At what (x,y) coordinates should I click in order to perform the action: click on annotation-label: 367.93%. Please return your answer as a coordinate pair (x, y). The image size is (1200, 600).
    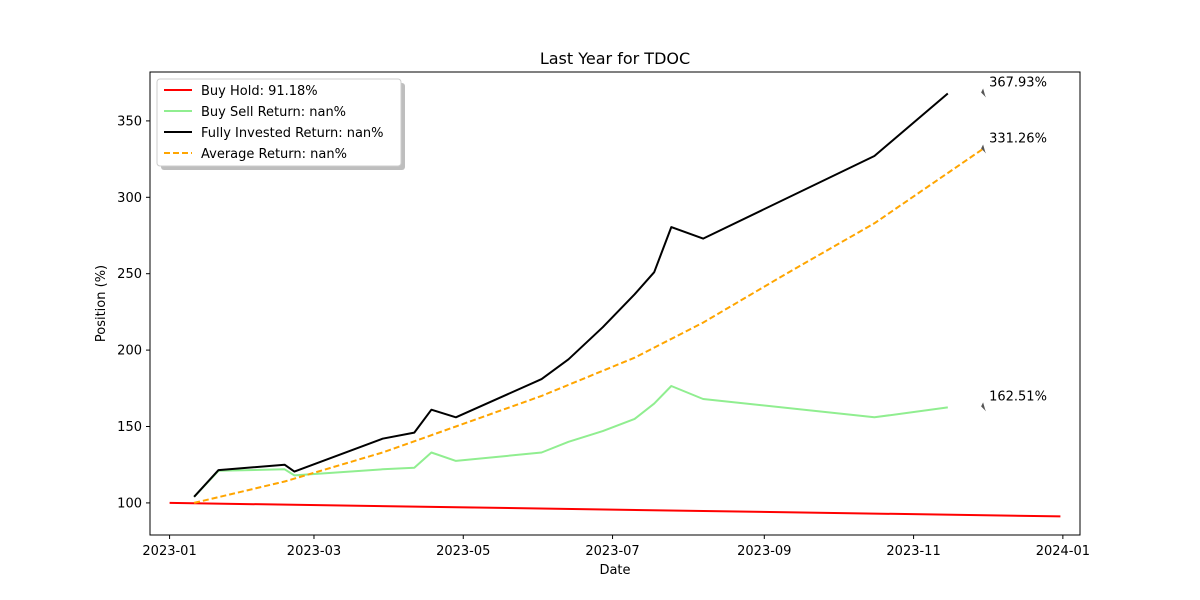
    Looking at the image, I should click on (1018, 82).